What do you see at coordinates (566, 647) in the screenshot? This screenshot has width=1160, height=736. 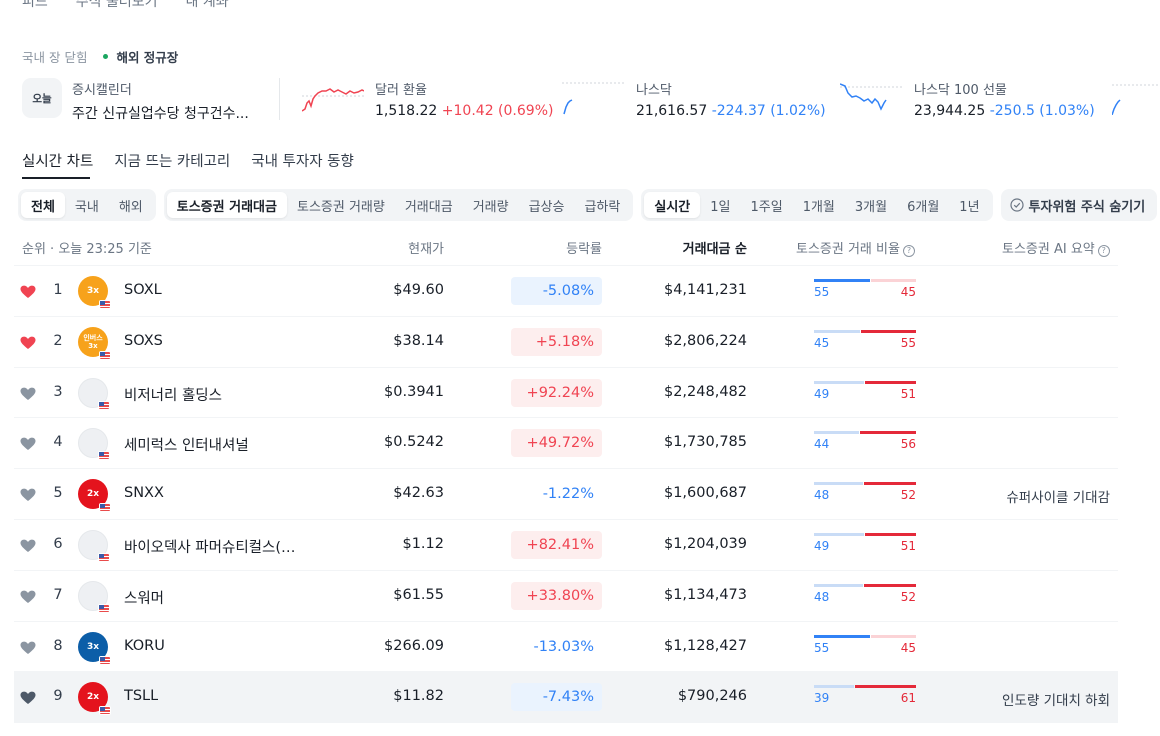 I see `table-row: 8 3x KORU $266.09 -13.03% $1,128,427 55 45` at bounding box center [566, 647].